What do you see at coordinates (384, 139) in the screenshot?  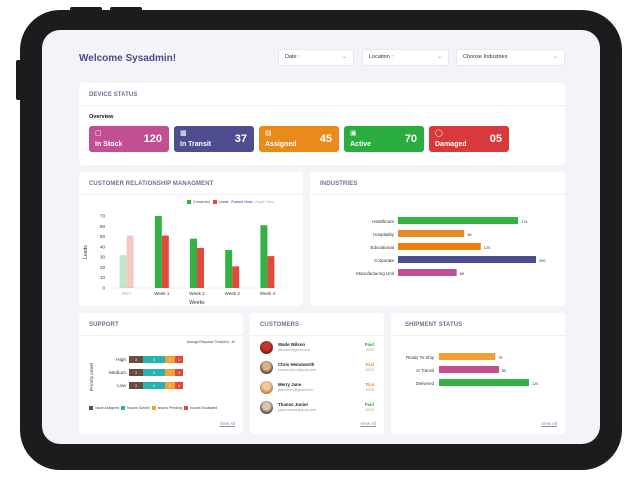 I see `stat-active: ▣ Active 70` at bounding box center [384, 139].